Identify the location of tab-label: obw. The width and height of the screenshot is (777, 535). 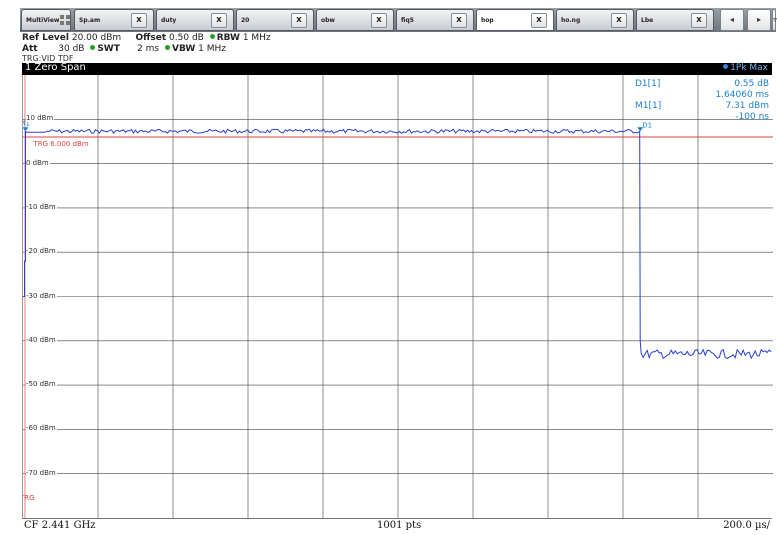
(328, 20).